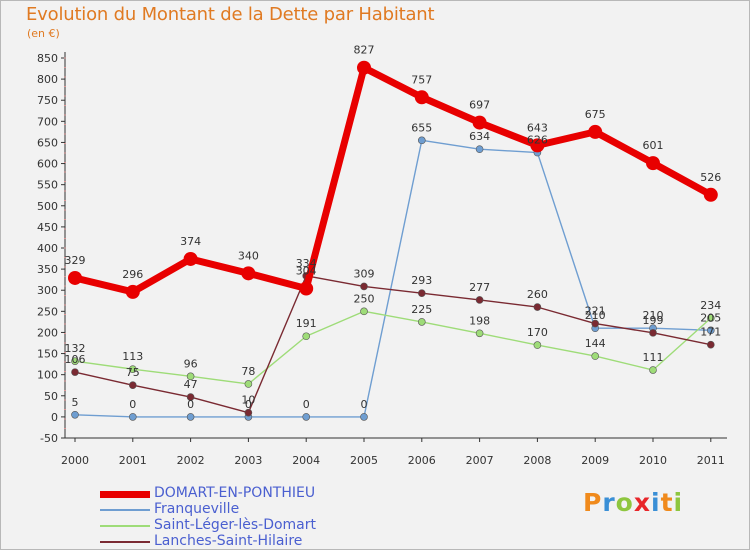 Image resolution: width=750 pixels, height=550 pixels. Describe the element at coordinates (479, 287) in the screenshot. I see `data-label: 277` at that location.